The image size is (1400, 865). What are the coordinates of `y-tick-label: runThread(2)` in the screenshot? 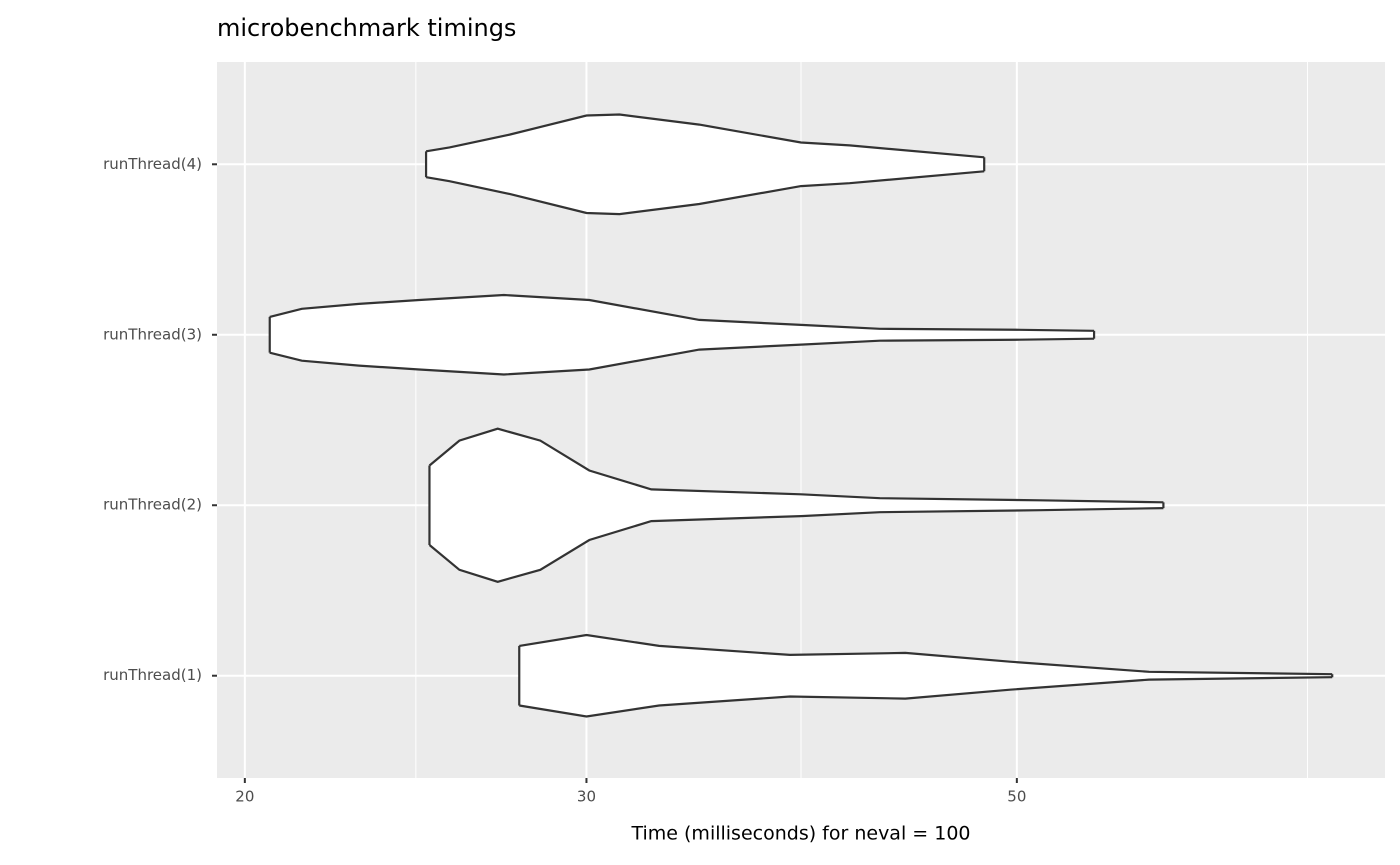 It's located at (152, 505).